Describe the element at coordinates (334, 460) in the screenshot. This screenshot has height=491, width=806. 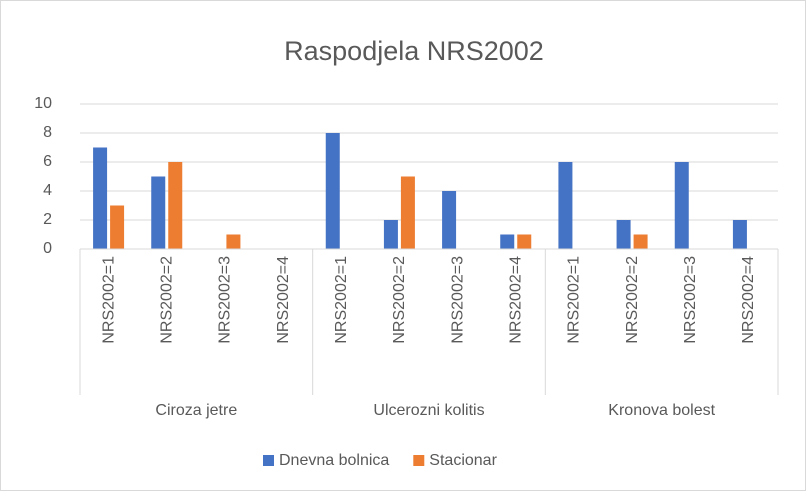
I see `legend-label: Dnevna bolnica` at that location.